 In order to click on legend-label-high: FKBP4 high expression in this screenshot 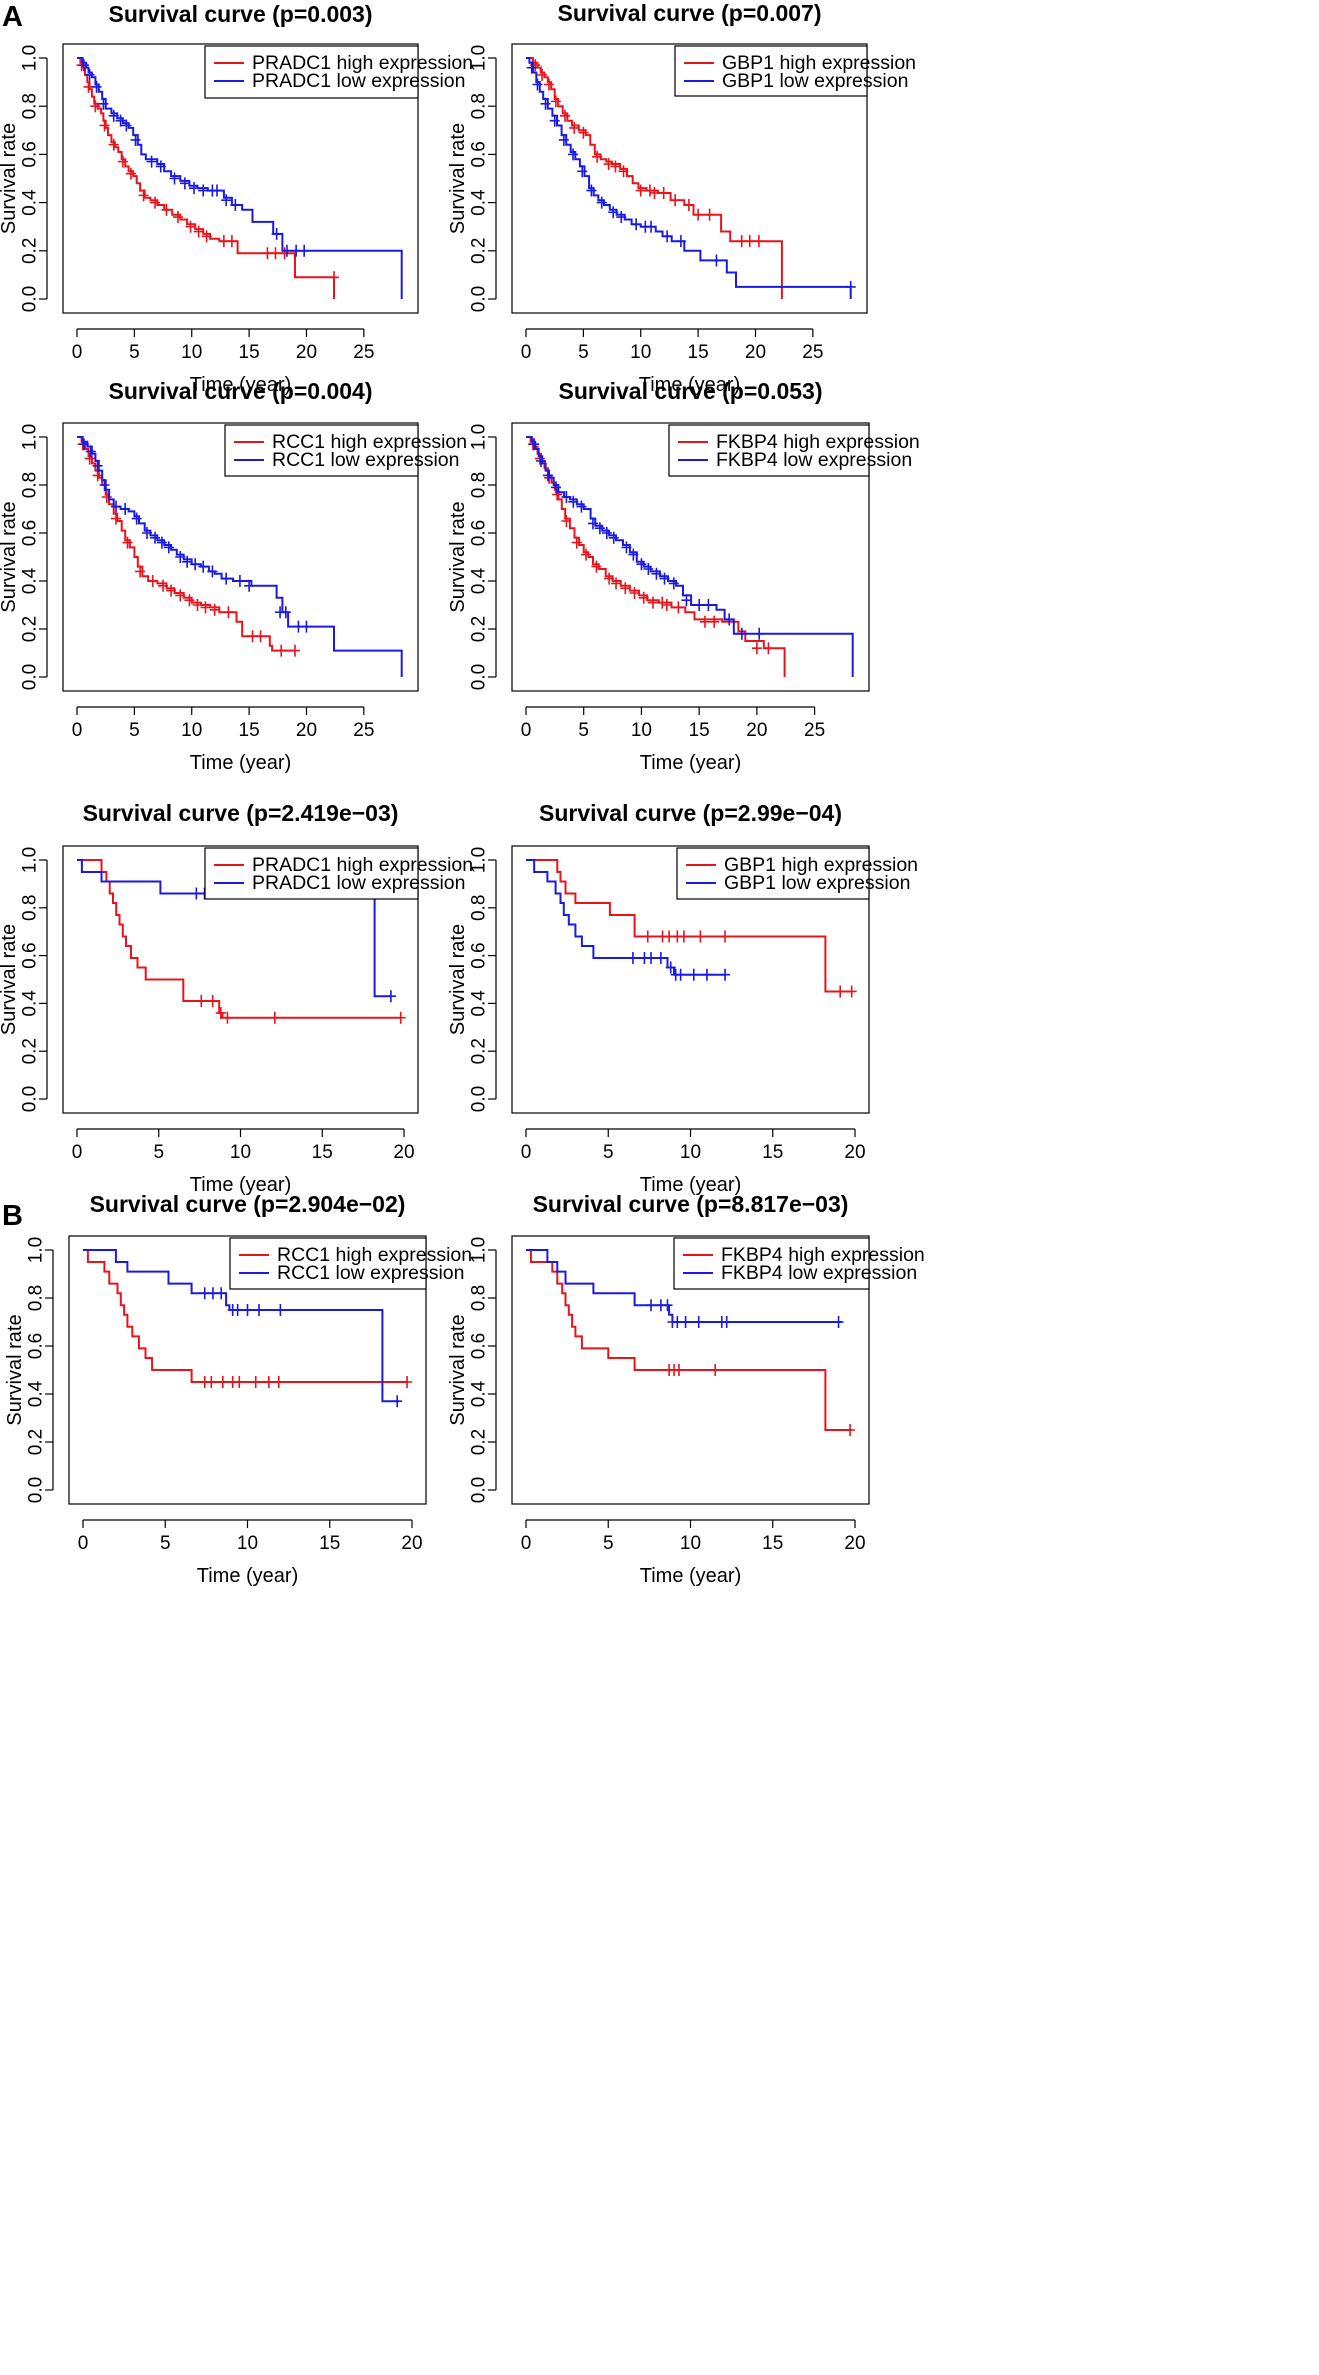, I will do `click(818, 442)`.